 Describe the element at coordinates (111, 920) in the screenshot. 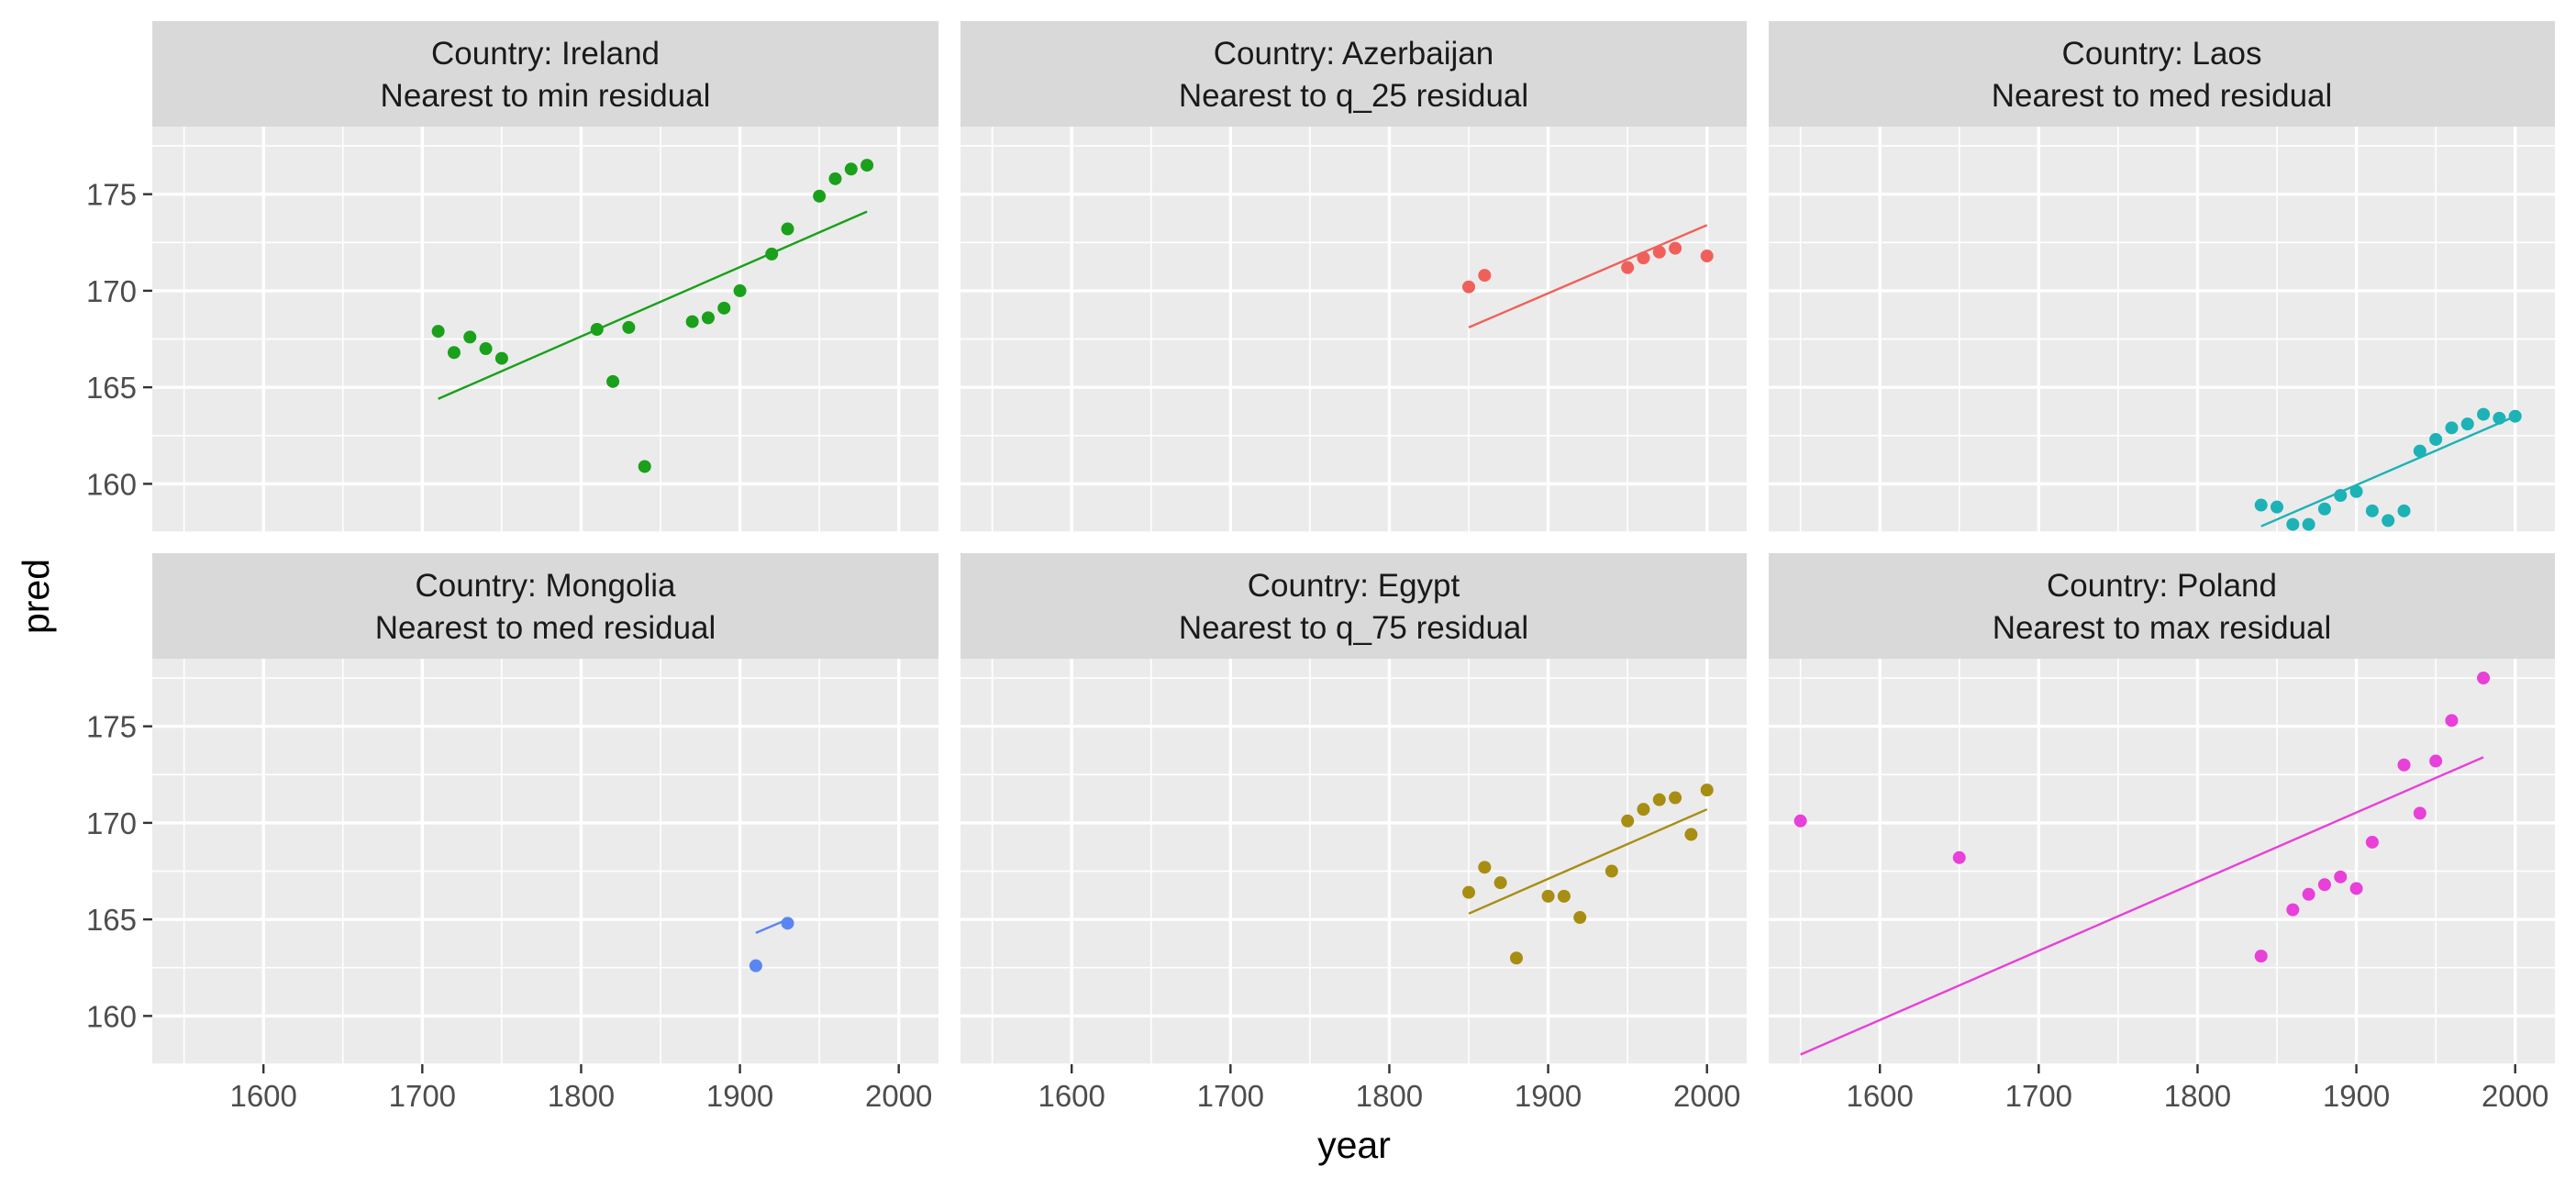

I see `y-tick-label: 165` at that location.